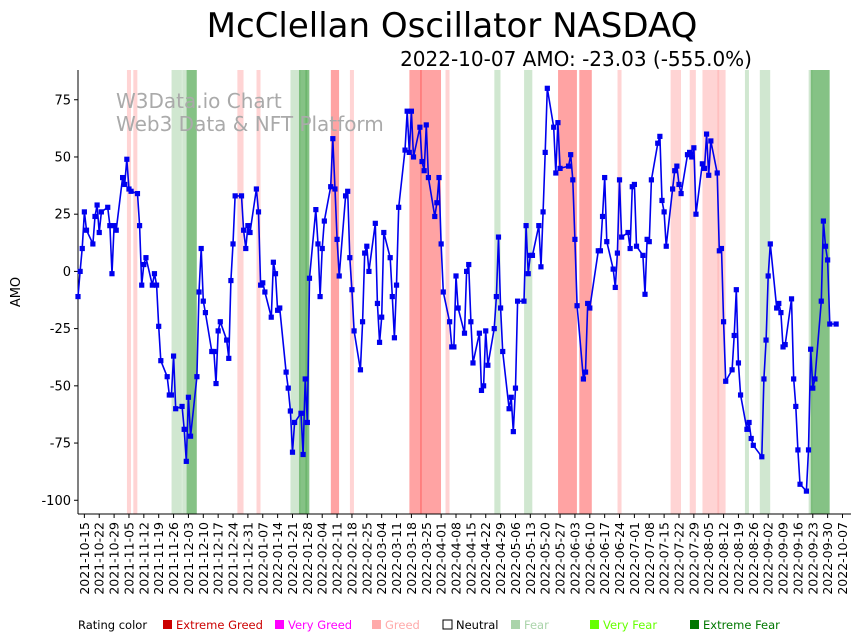 The height and width of the screenshot is (641, 862). I want to click on watermark-line-2: Web3 Data & NFT Platform, so click(250, 124).